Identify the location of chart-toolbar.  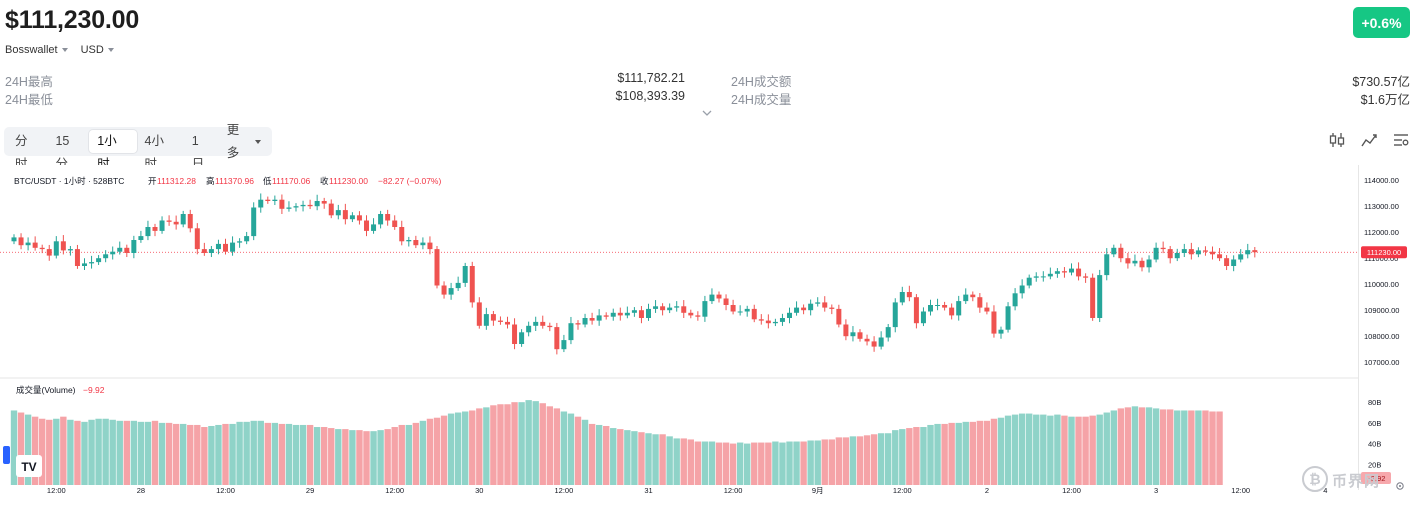
(1369, 140).